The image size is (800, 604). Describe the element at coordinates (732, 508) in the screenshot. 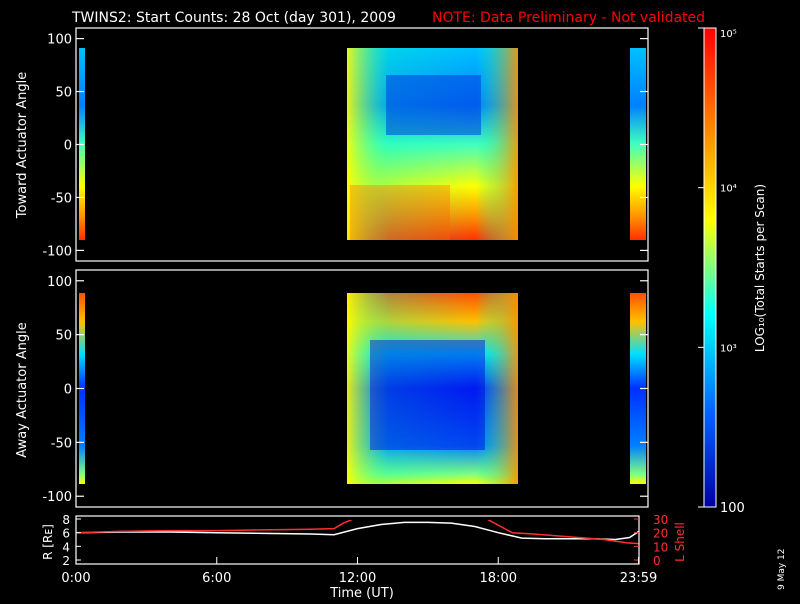

I see `colorbar-tick-label: 100` at that location.